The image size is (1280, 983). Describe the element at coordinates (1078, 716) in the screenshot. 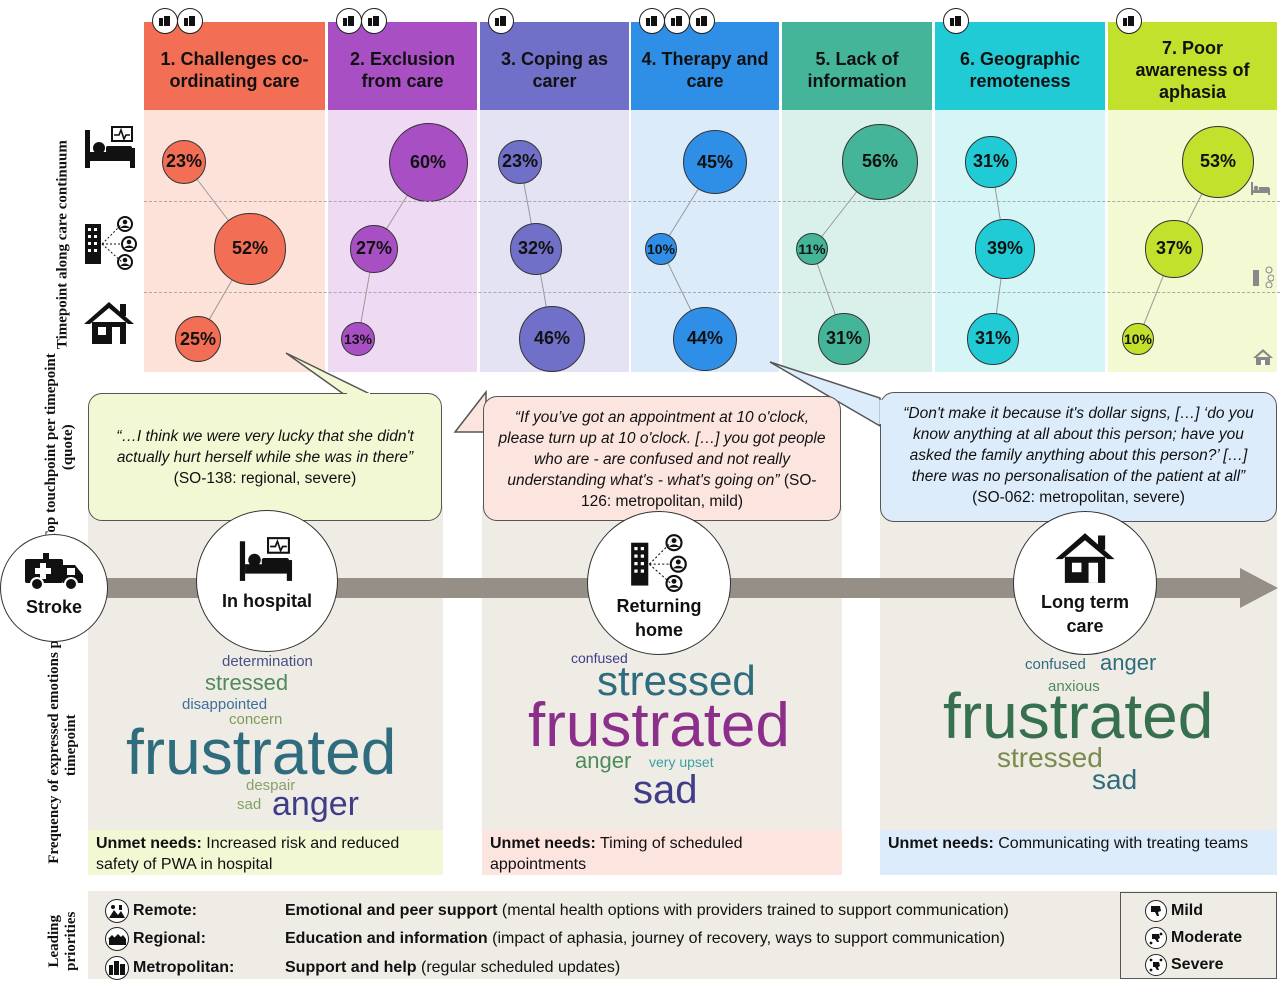

I see `word-longterm: frustrated` at that location.